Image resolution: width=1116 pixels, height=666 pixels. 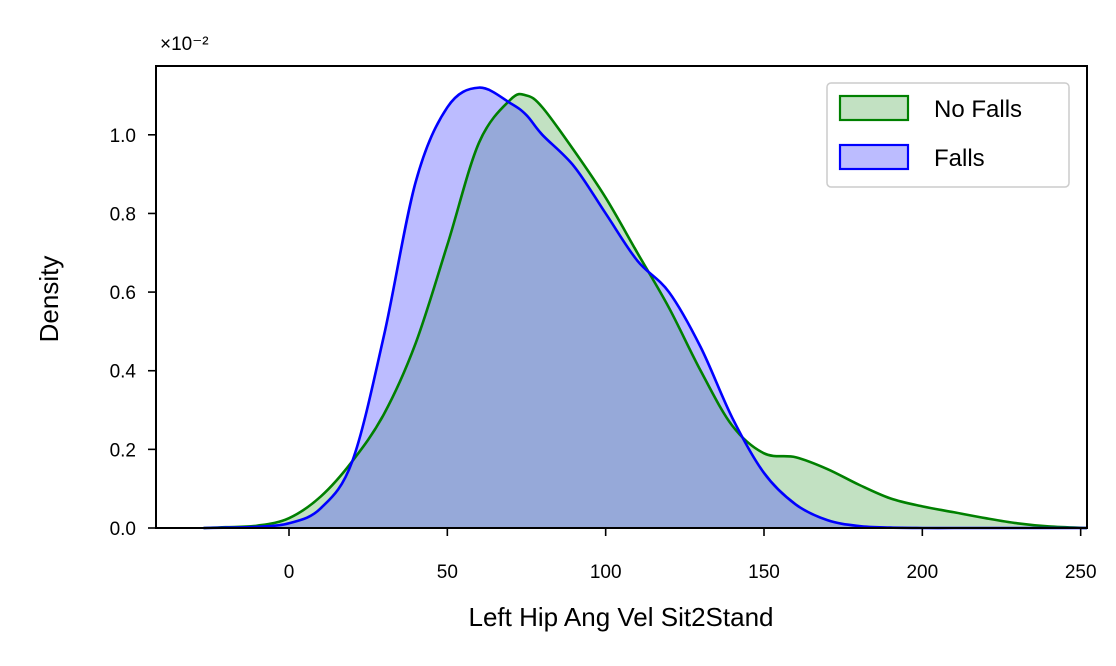 I want to click on legend-frame, so click(x=948, y=135).